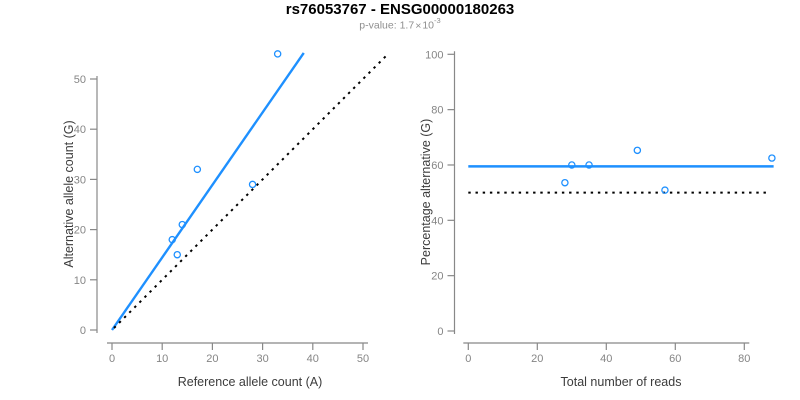 This screenshot has height=400, width=800. I want to click on x-tick-label: 60, so click(675, 359).